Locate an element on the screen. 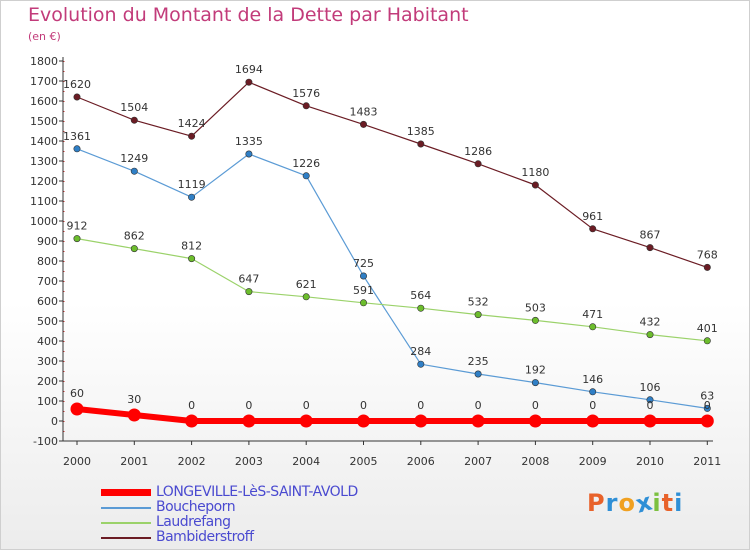 The image size is (750, 551). y-tick-label: 1500 is located at coordinates (44, 121).